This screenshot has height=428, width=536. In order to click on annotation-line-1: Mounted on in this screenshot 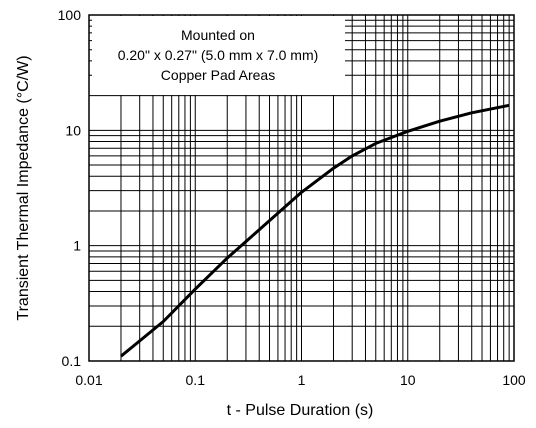, I will do `click(218, 35)`.